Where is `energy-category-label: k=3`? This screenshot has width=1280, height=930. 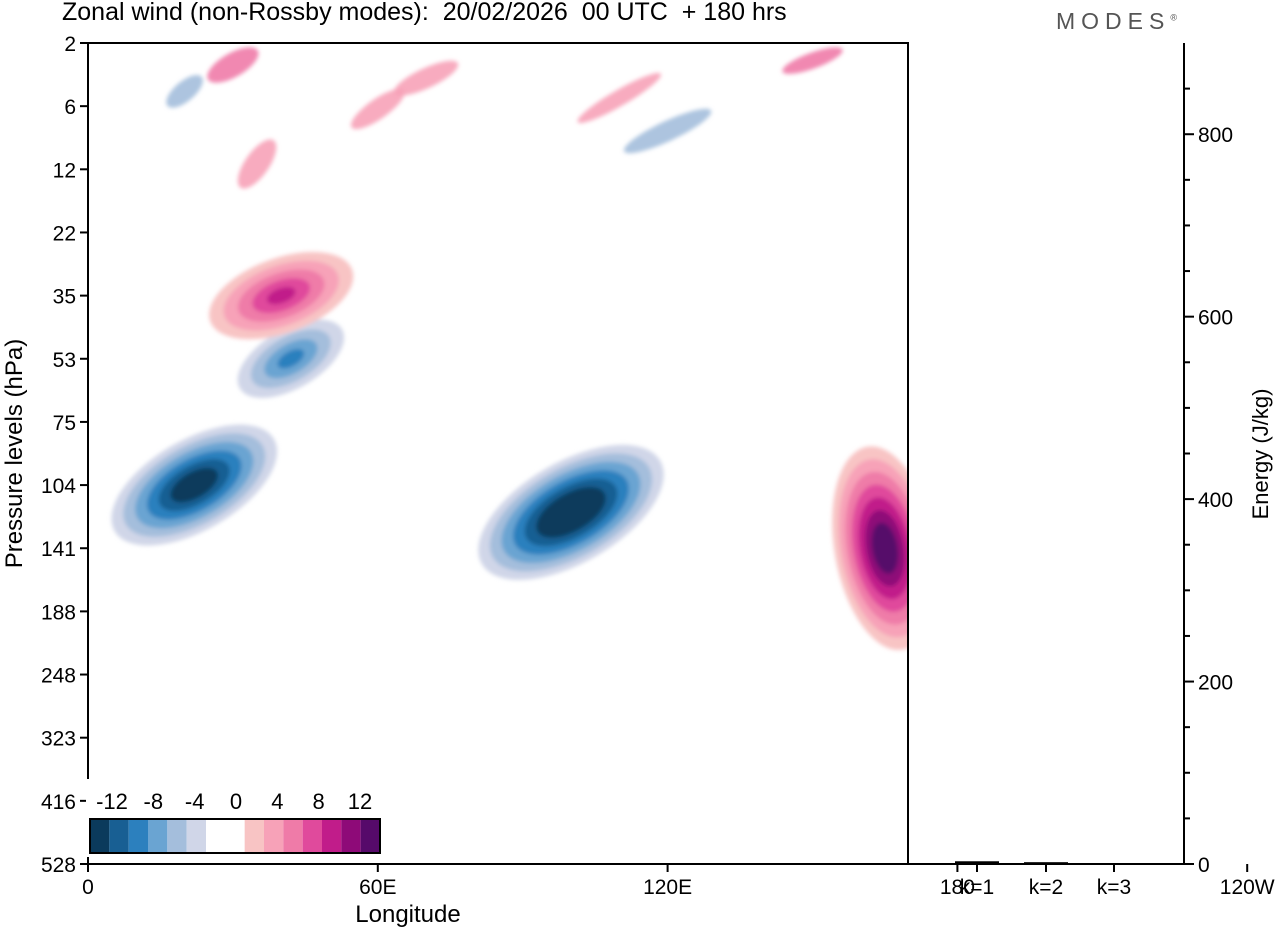 energy-category-label: k=3 is located at coordinates (1114, 887).